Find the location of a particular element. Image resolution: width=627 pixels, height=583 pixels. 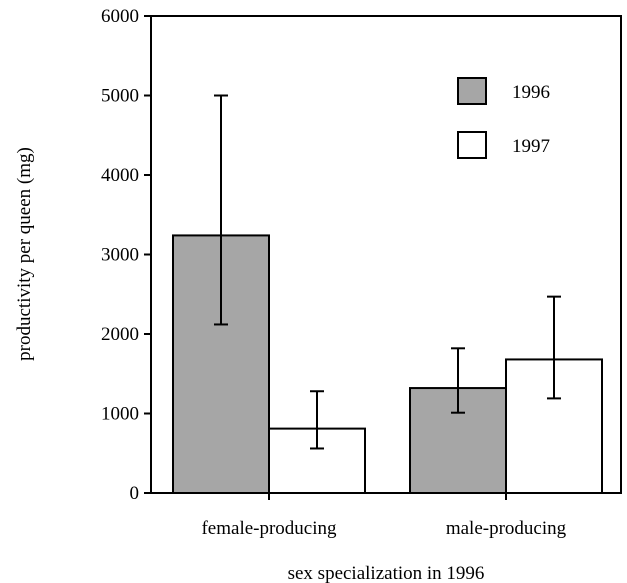

y-tick-label: 4000 is located at coordinates (120, 175).